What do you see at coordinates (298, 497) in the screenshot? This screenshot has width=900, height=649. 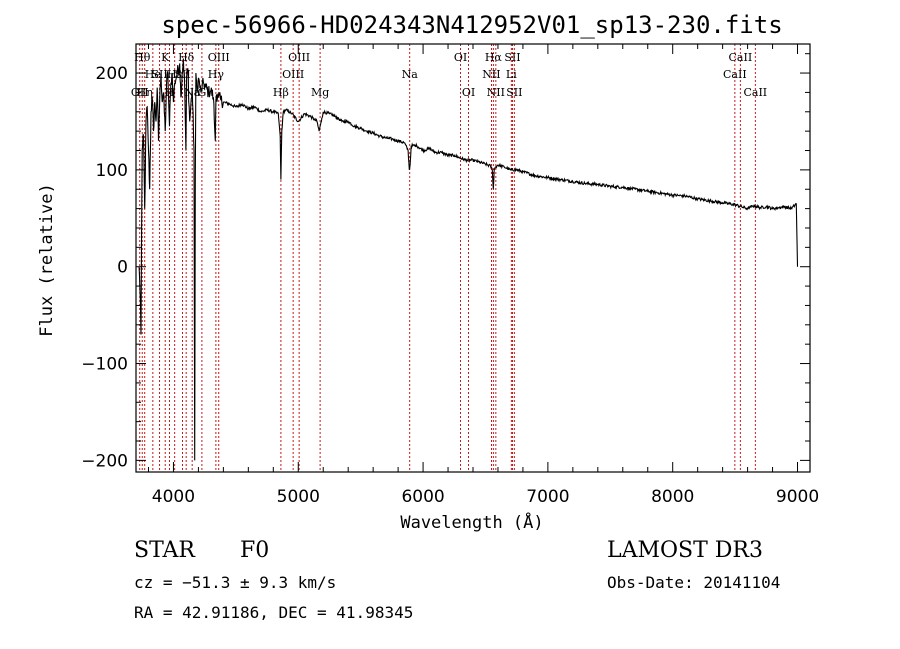 I see `x-tick-label: 5000` at bounding box center [298, 497].